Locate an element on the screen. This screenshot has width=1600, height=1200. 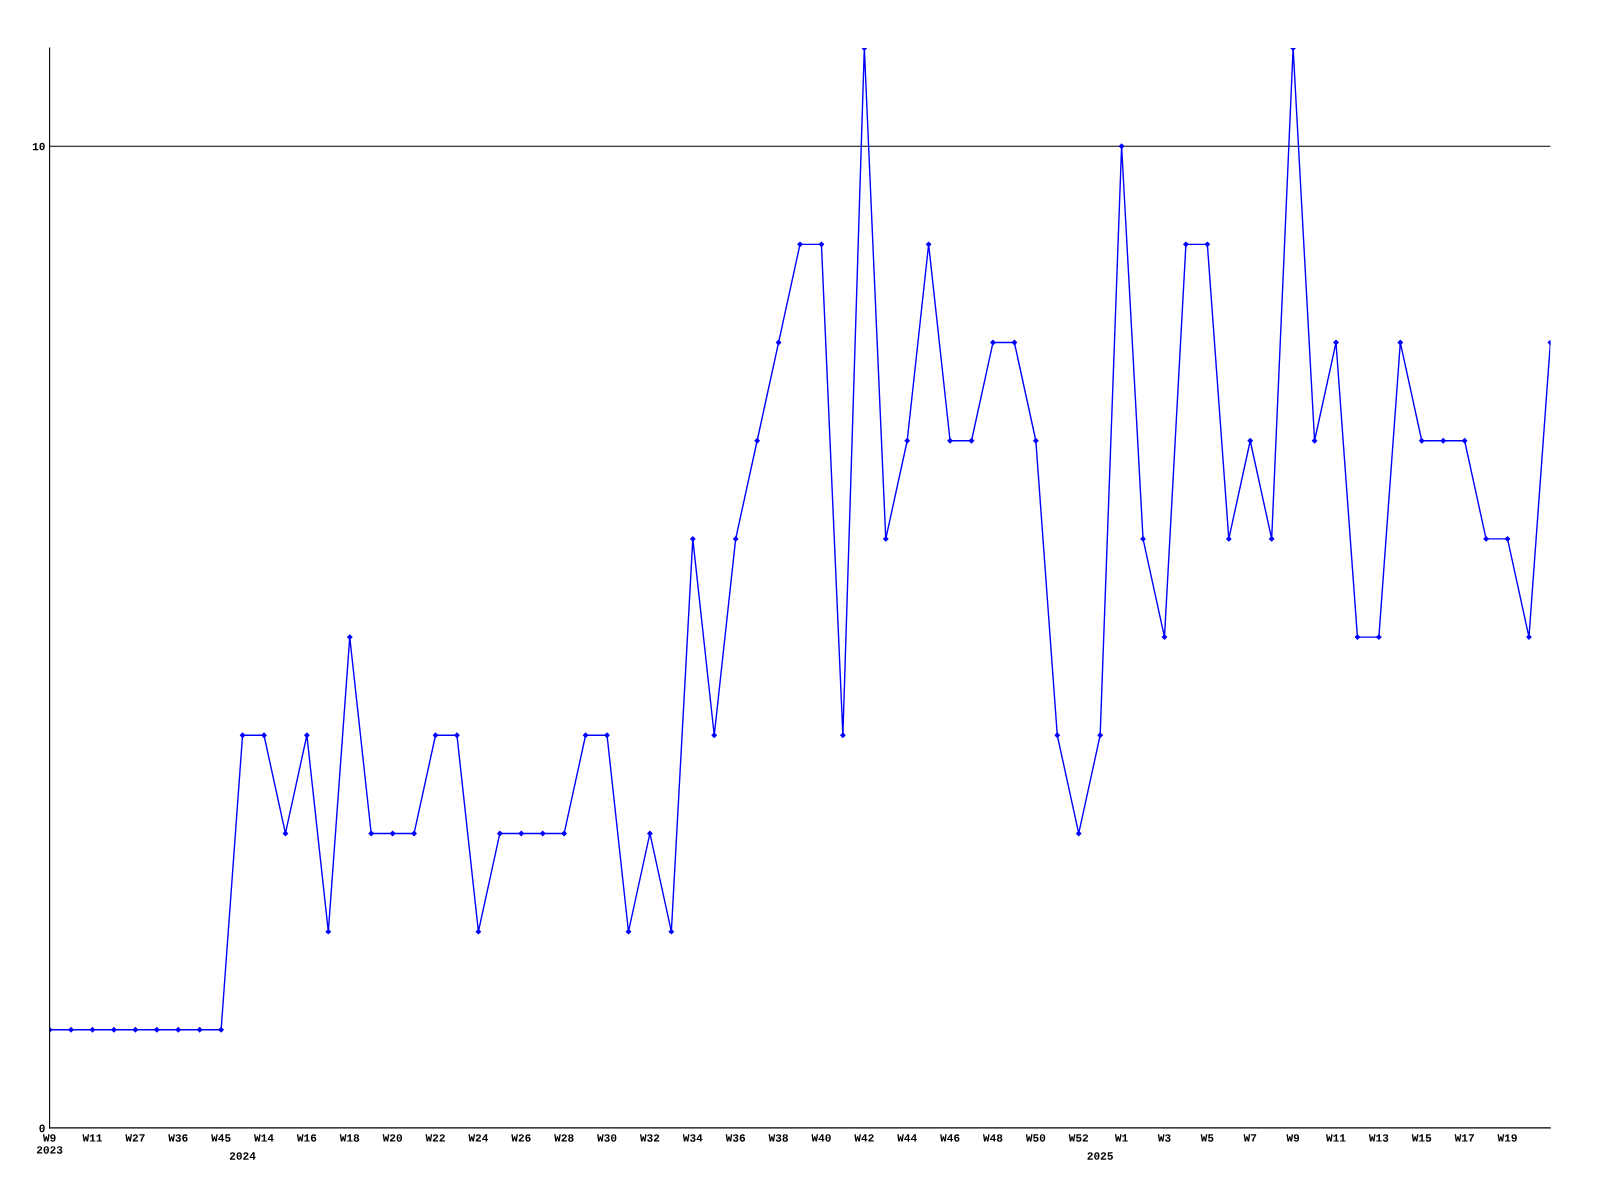
x-tick-label: W26 is located at coordinates (521, 1138).